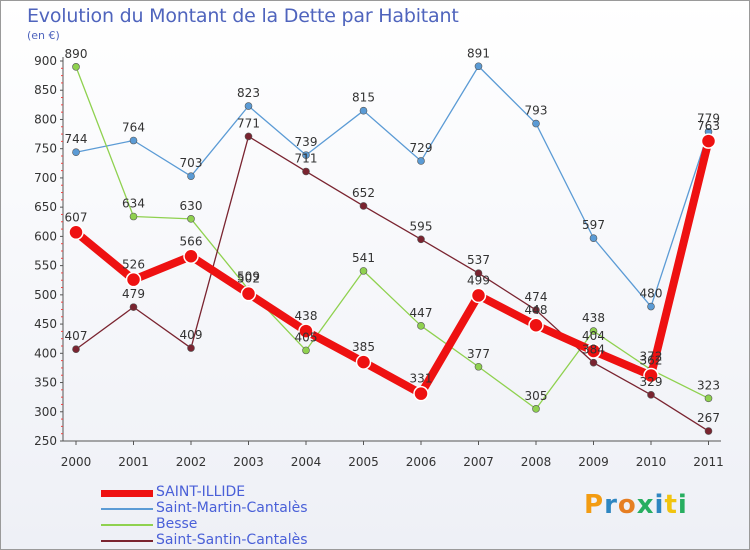 The height and width of the screenshot is (550, 750). What do you see at coordinates (651, 462) in the screenshot?
I see `x-tick-label: 2010` at bounding box center [651, 462].